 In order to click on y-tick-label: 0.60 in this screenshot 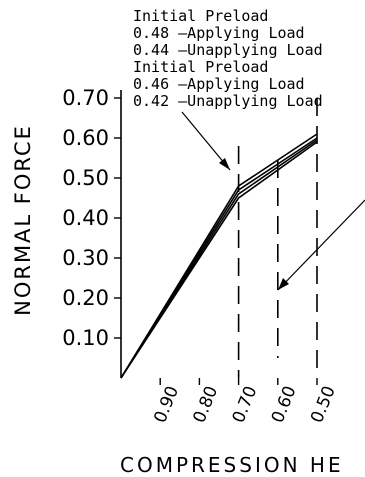, I will do `click(85, 138)`.